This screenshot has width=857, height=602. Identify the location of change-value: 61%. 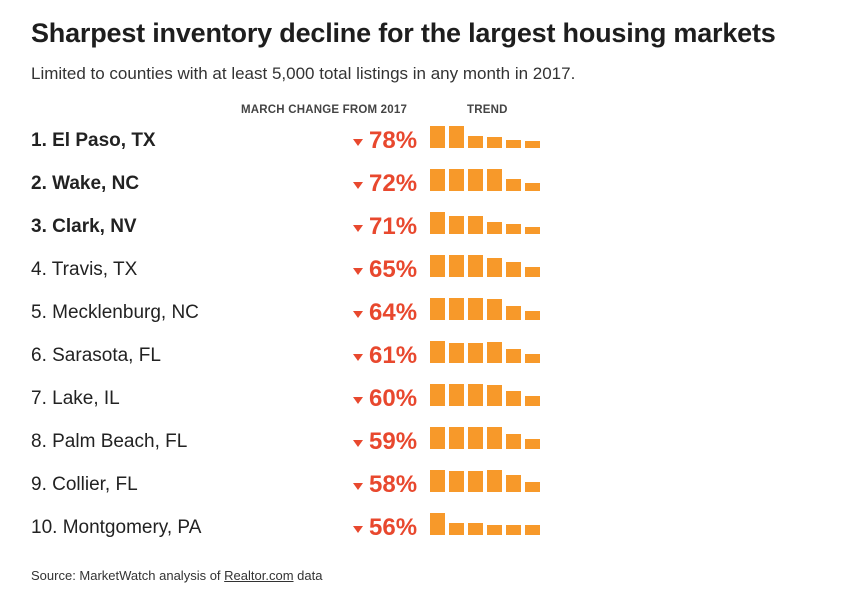
(393, 355).